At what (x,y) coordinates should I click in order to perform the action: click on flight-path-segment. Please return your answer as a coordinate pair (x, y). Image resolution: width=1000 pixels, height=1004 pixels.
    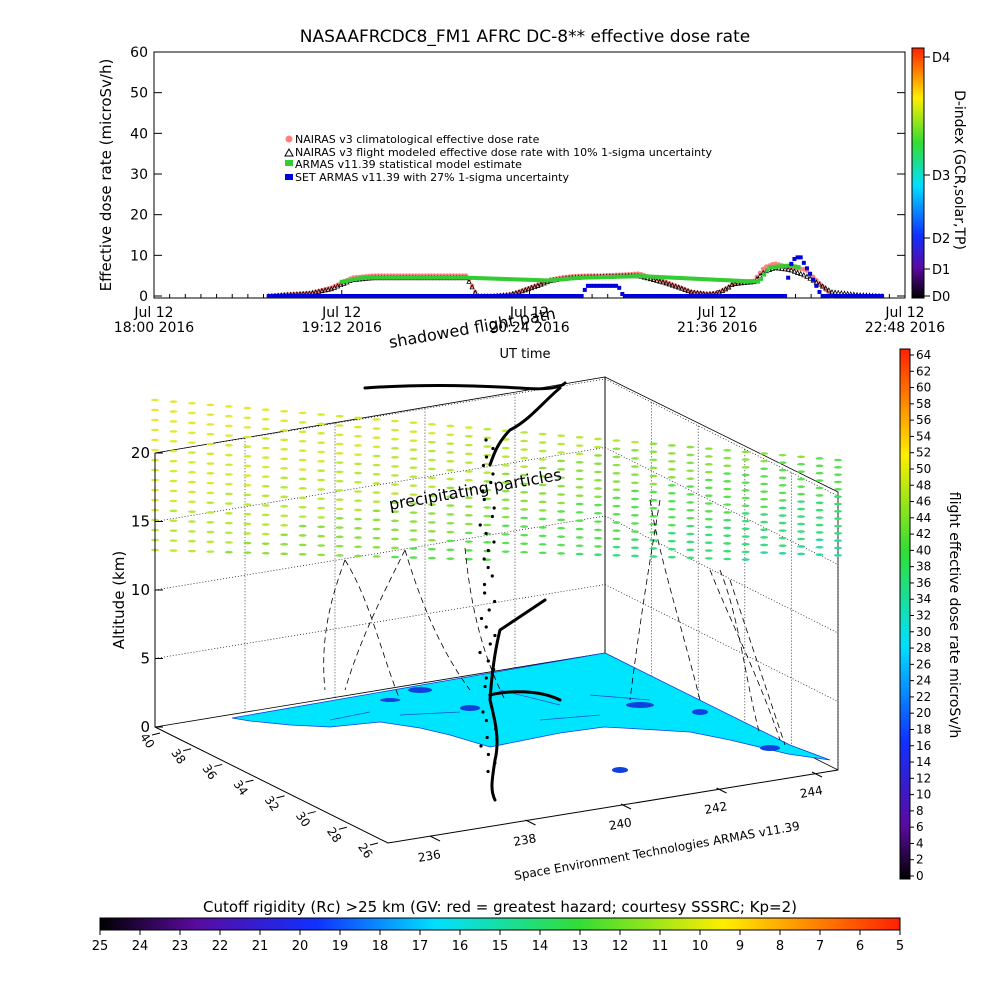
    Looking at the image, I should click on (517, 700).